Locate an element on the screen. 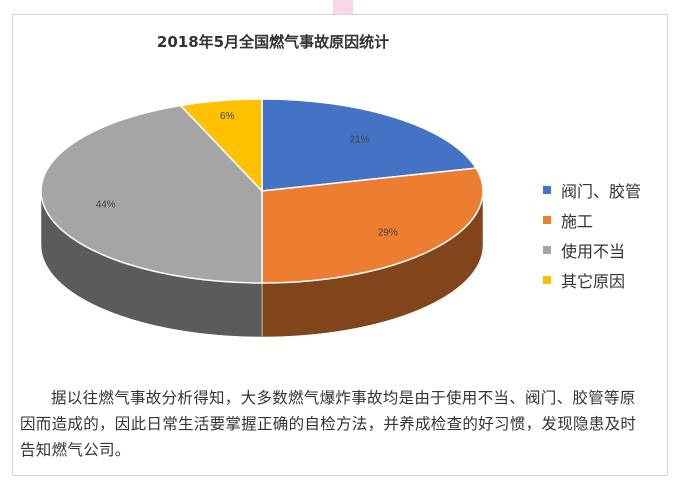 The image size is (684, 492). pie-data-label-0: 21% is located at coordinates (360, 140).